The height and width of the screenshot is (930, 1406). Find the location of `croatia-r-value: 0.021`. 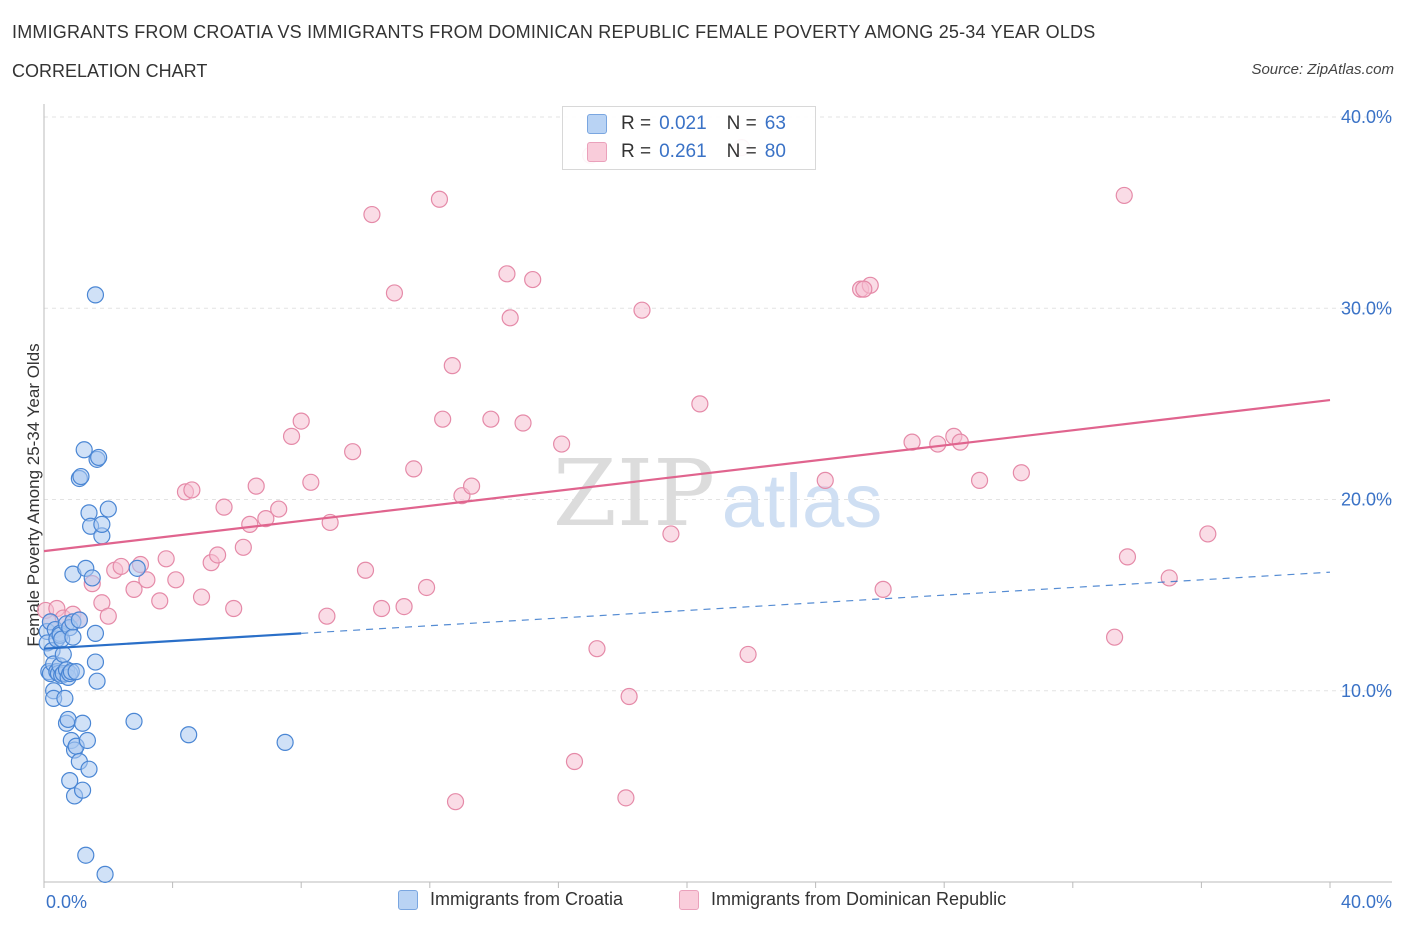

croatia-r-value: 0.021 is located at coordinates (683, 123).